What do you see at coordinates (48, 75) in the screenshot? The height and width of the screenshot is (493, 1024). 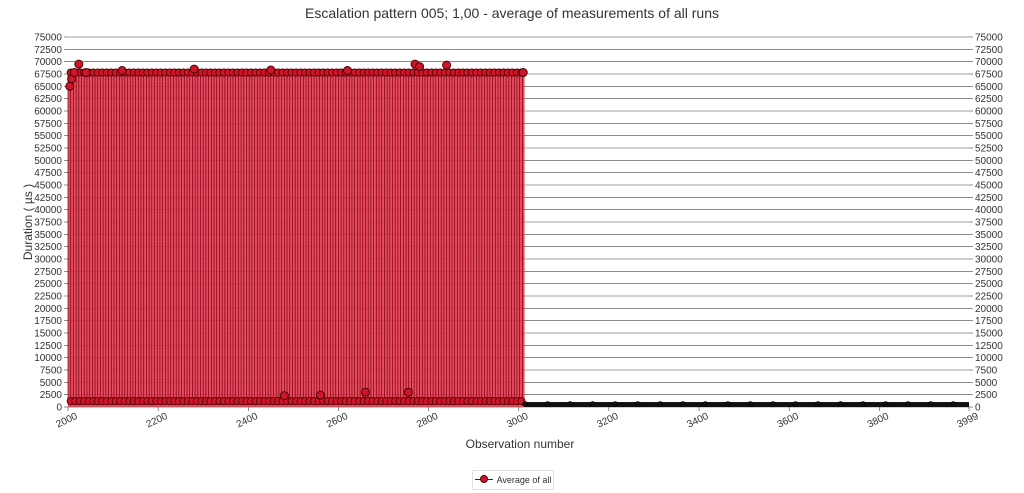 I see `y-tick-label: 67500` at bounding box center [48, 75].